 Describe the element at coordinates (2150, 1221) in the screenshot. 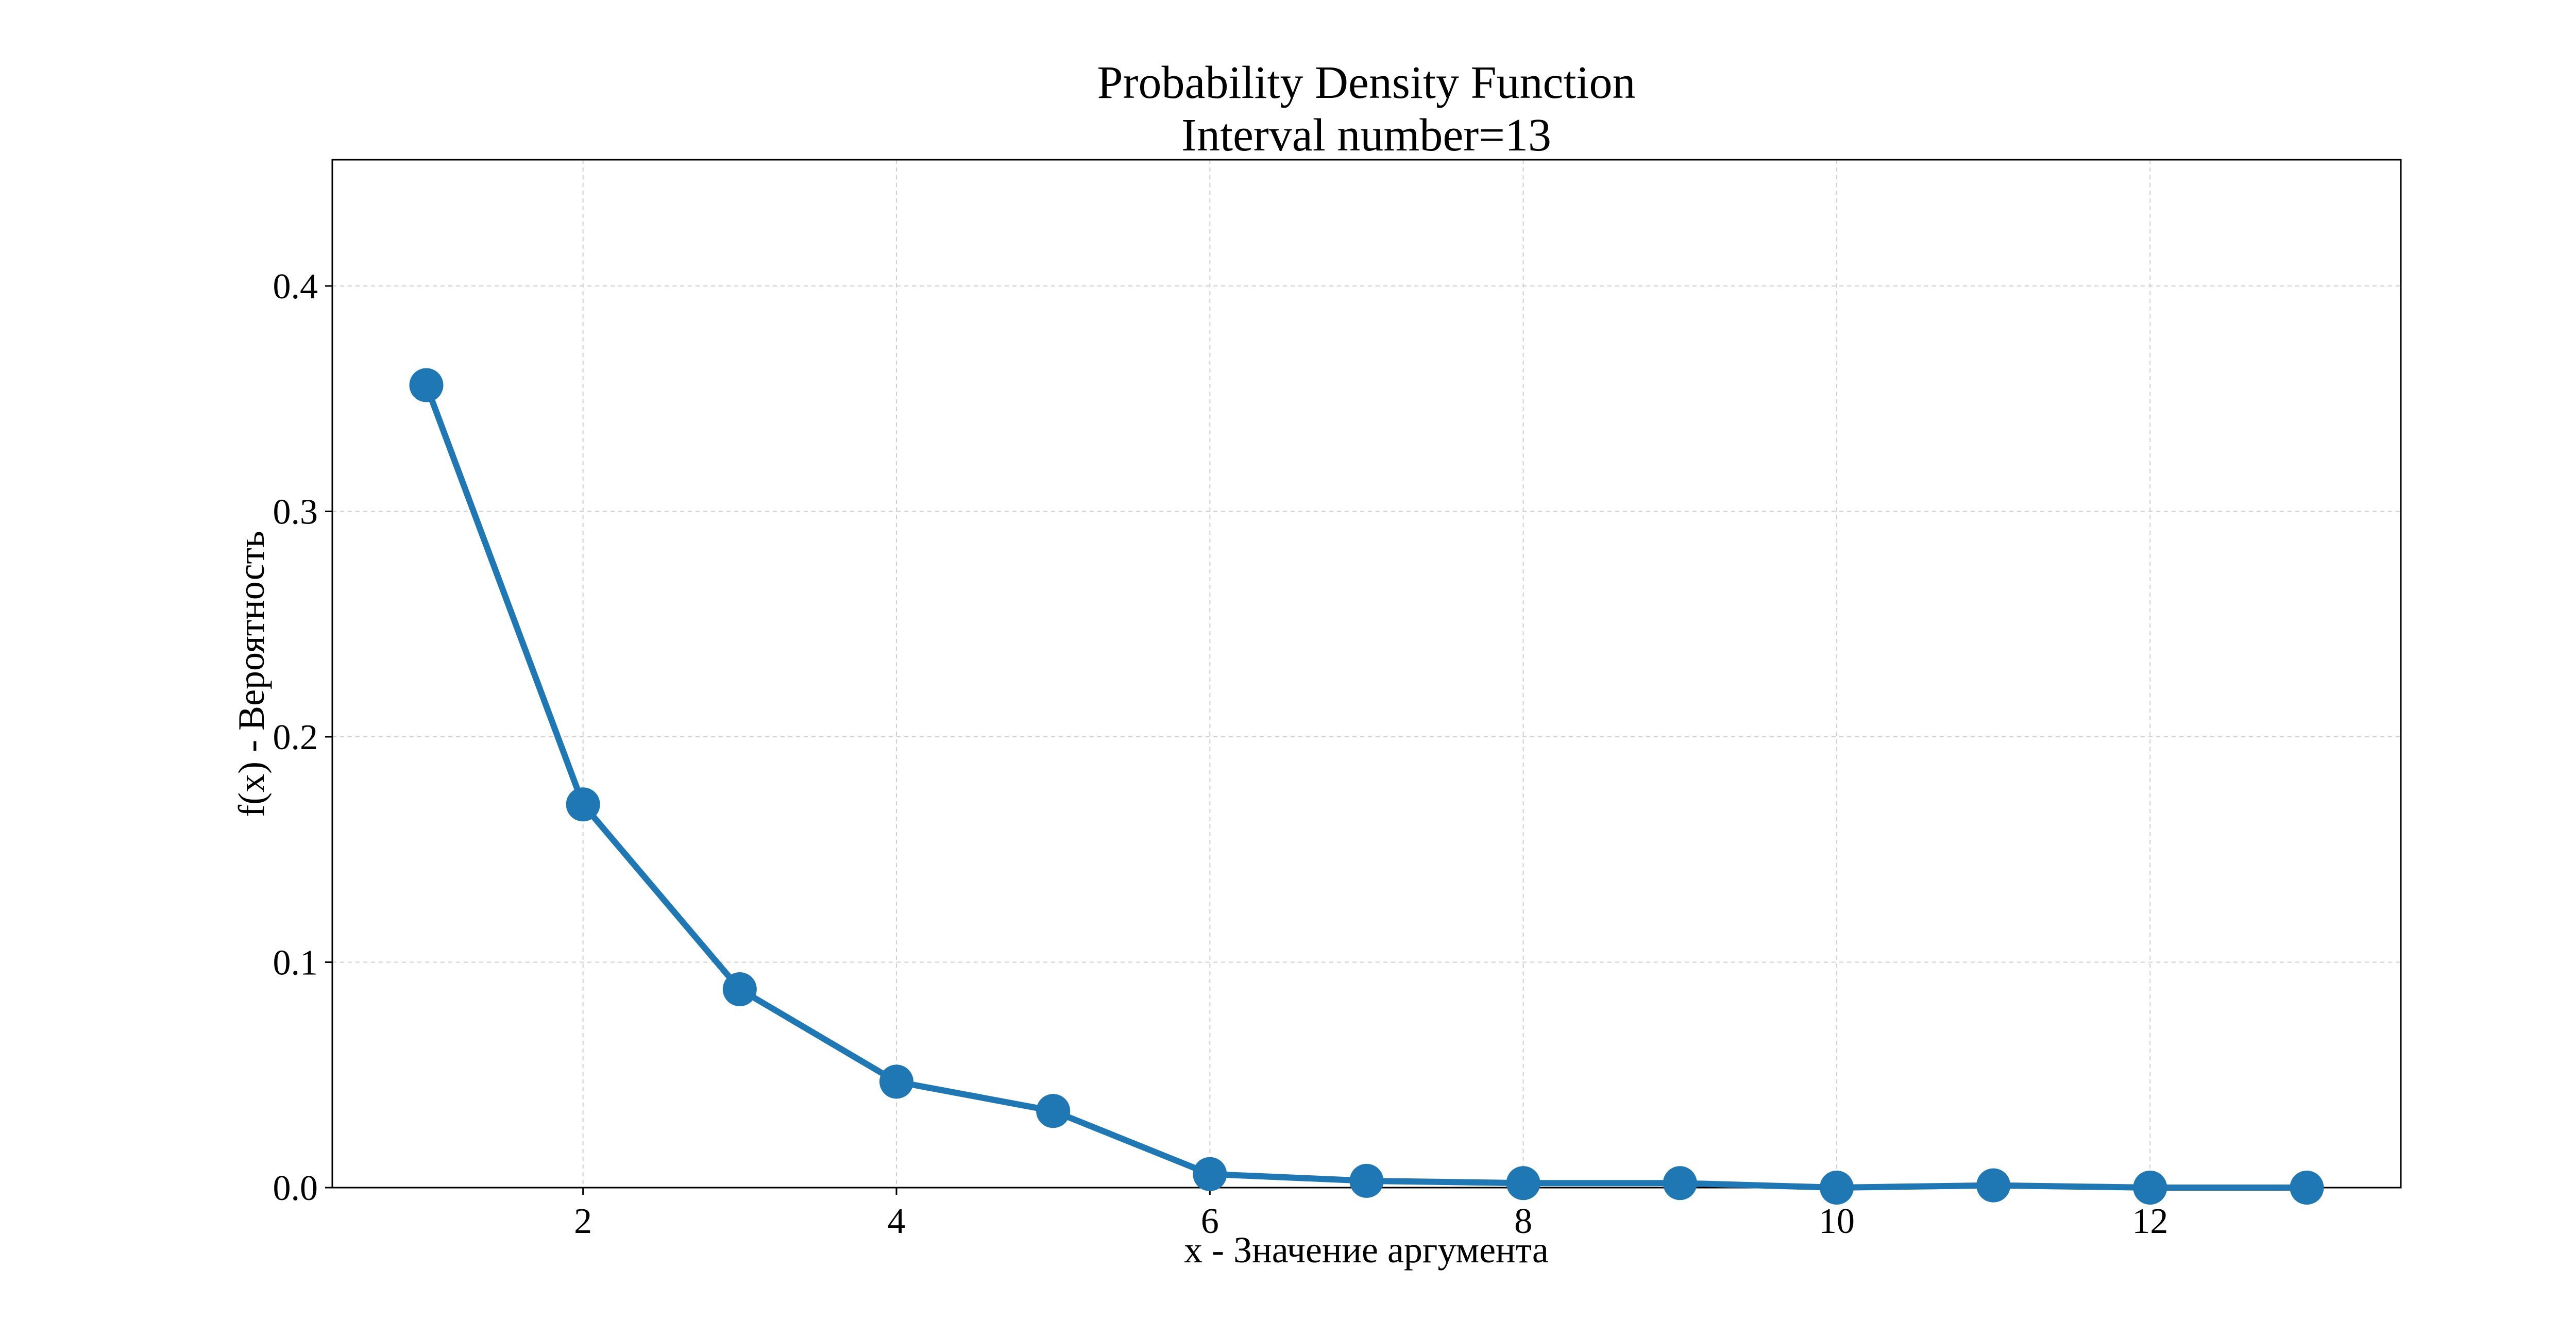

I see `x-tick-label: 12` at that location.